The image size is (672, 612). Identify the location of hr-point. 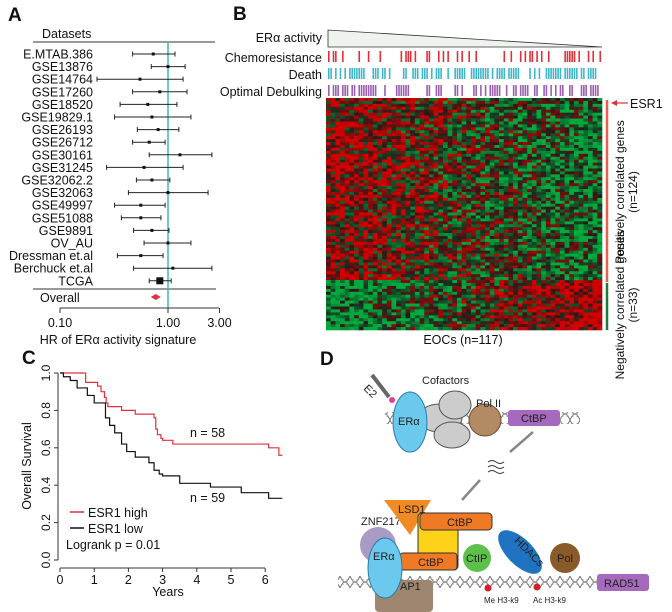
(168, 243).